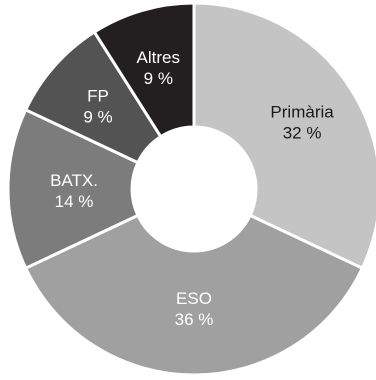 Image resolution: width=376 pixels, height=380 pixels. Describe the element at coordinates (97, 106) in the screenshot. I see `label-fp: FP 9 %` at that location.